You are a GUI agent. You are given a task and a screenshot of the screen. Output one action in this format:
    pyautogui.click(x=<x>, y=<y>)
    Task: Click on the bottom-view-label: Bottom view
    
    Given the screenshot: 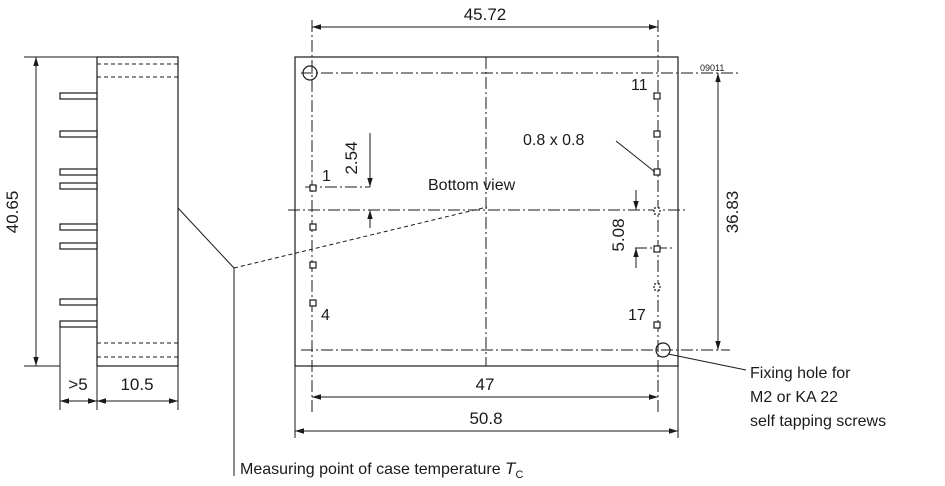 What is the action you would take?
    pyautogui.click(x=472, y=185)
    